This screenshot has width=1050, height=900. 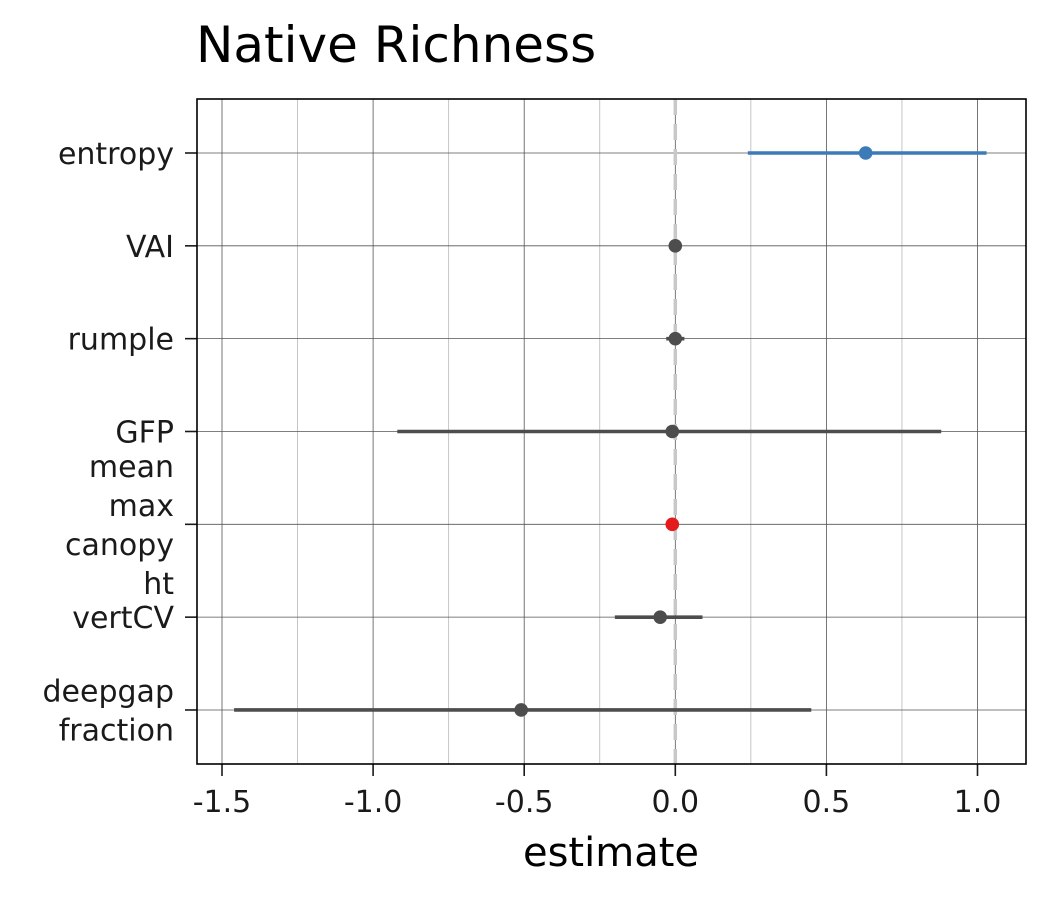 What do you see at coordinates (672, 524) in the screenshot?
I see `point-mean-max-canopy-ht` at bounding box center [672, 524].